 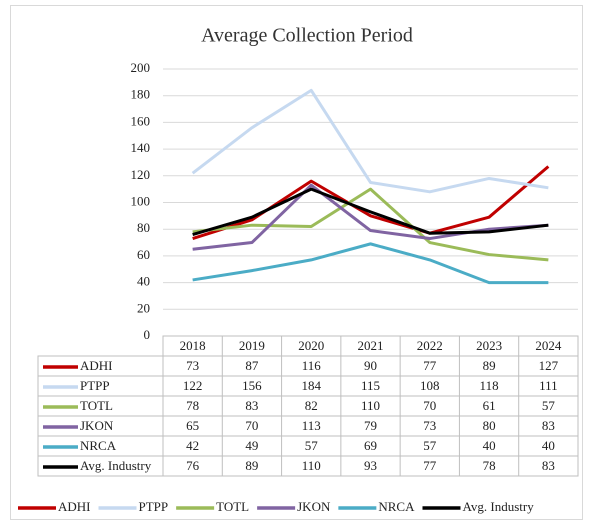 What do you see at coordinates (498, 506) in the screenshot?
I see `legend-label: Avg. Industry` at bounding box center [498, 506].